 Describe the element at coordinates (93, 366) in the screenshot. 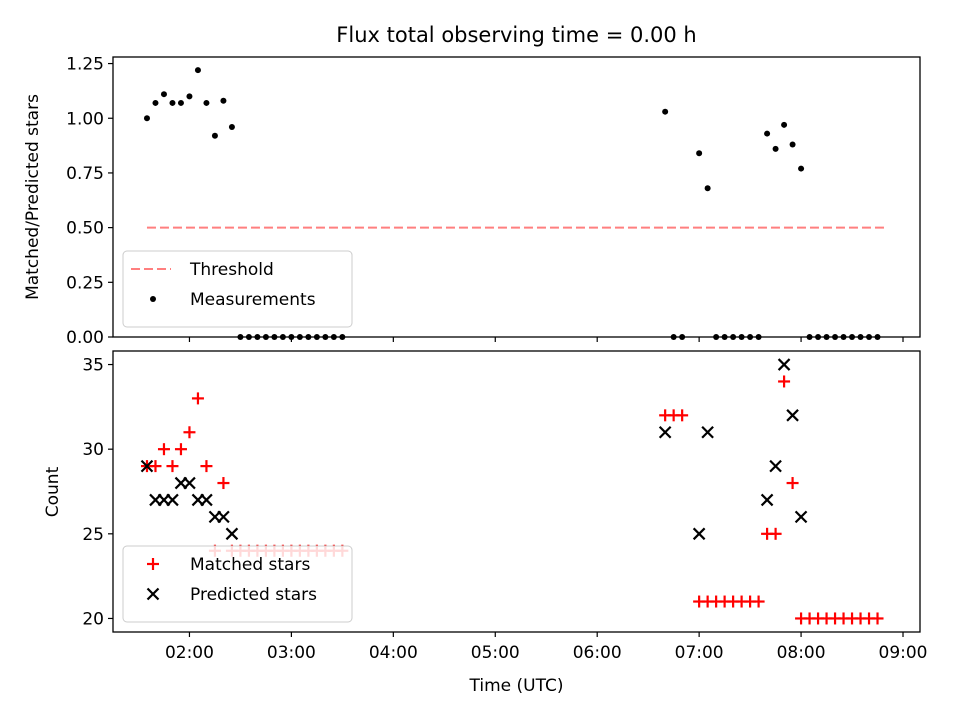

I see `bottom-y-tick-label: 35` at that location.